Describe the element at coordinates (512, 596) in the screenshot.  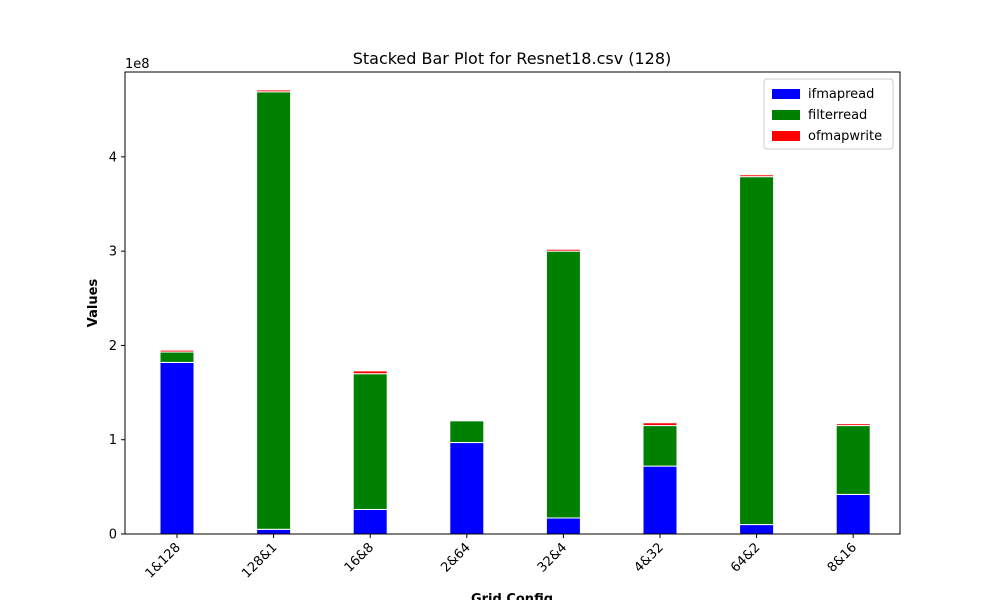
I see `x-axis-label: Grid Config` at that location.